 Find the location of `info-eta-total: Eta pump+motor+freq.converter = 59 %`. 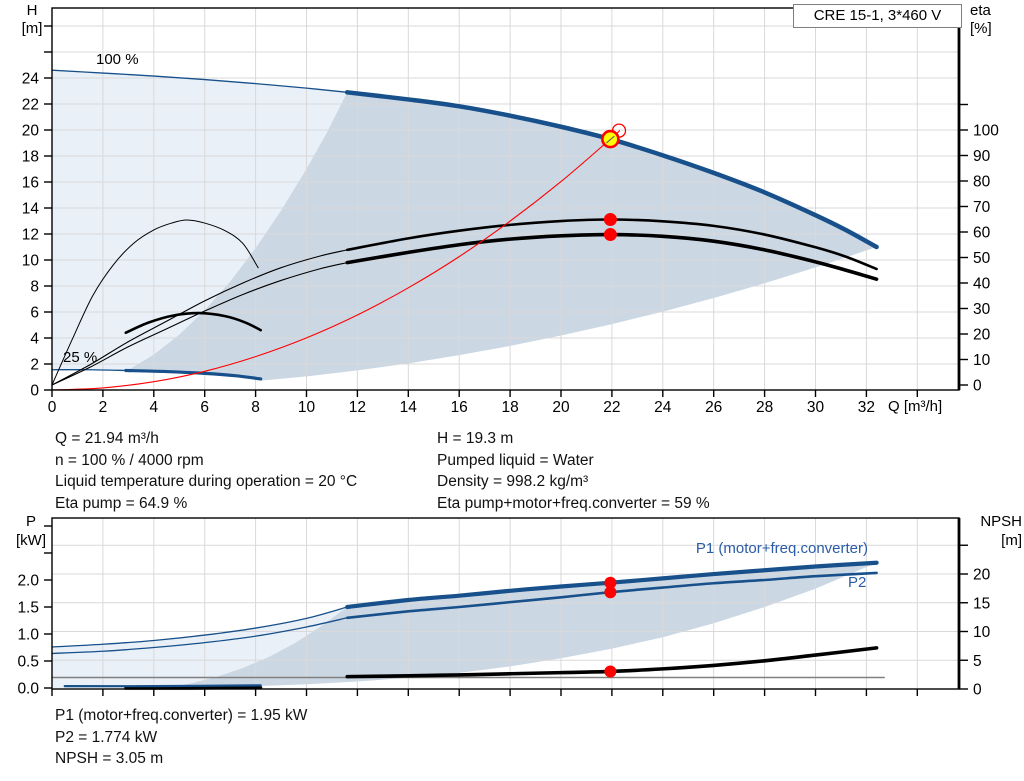

info-eta-total: Eta pump+motor+freq.converter = 59 % is located at coordinates (573, 503).